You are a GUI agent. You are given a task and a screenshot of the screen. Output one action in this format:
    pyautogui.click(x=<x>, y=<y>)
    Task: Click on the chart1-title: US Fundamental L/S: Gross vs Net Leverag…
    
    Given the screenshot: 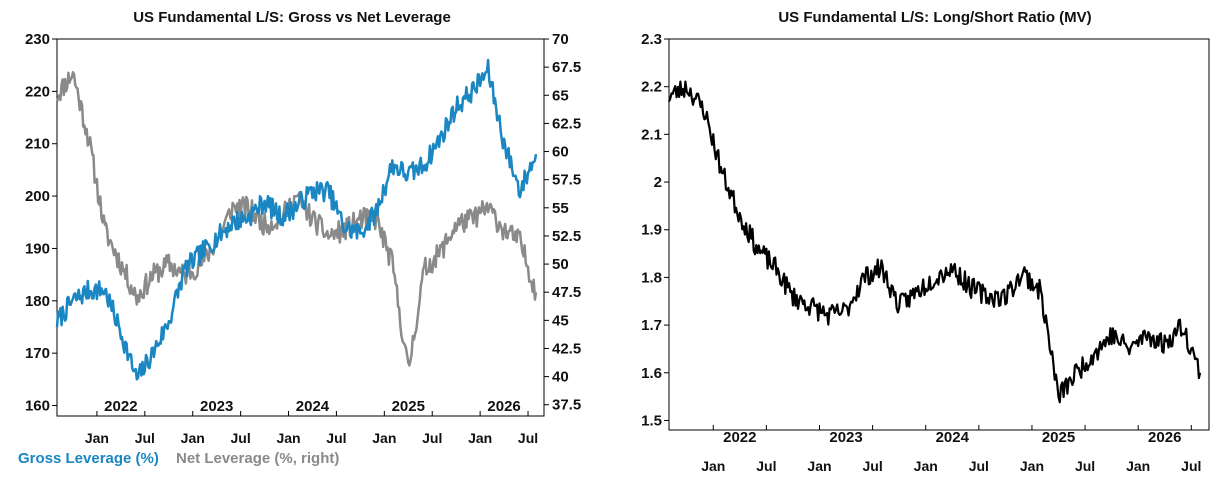 What is the action you would take?
    pyautogui.click(x=292, y=17)
    